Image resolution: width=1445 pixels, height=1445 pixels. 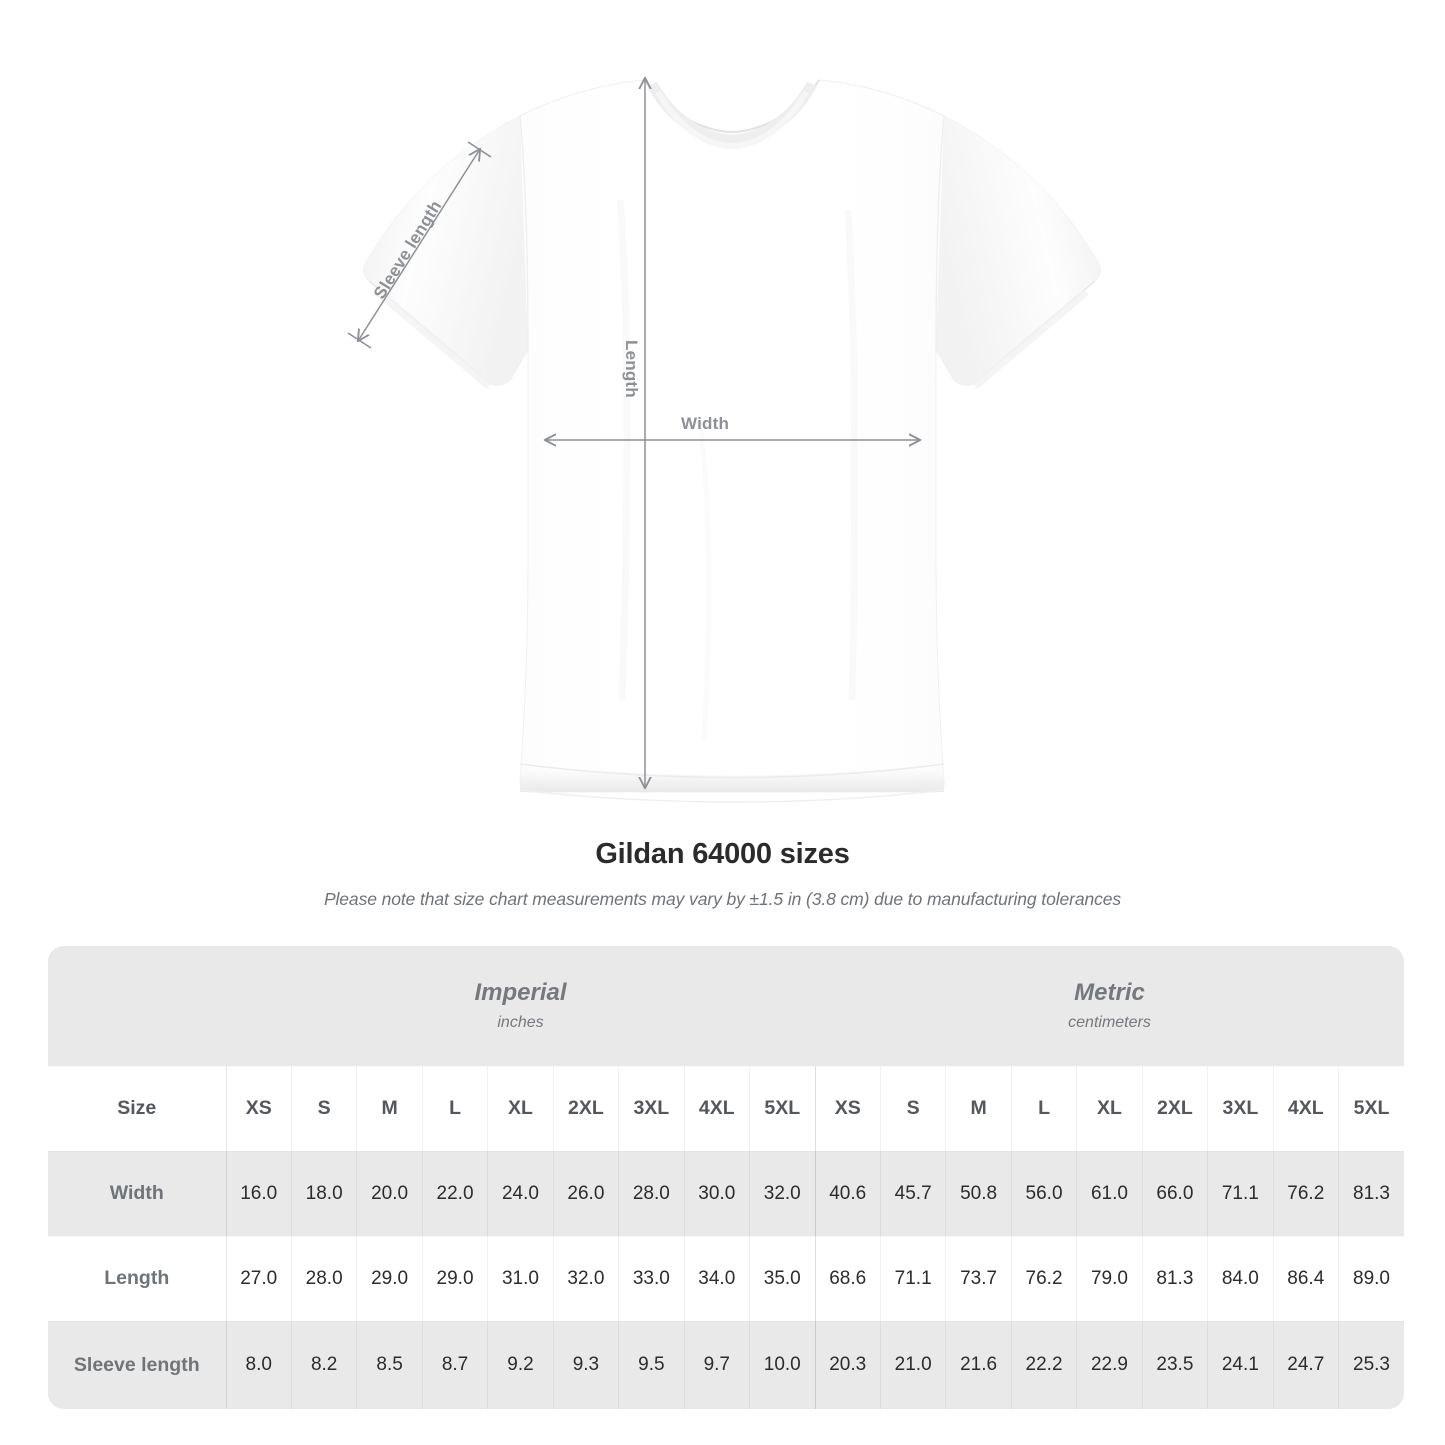 I want to click on cell-length-metric-s: 71.1, so click(x=913, y=1278).